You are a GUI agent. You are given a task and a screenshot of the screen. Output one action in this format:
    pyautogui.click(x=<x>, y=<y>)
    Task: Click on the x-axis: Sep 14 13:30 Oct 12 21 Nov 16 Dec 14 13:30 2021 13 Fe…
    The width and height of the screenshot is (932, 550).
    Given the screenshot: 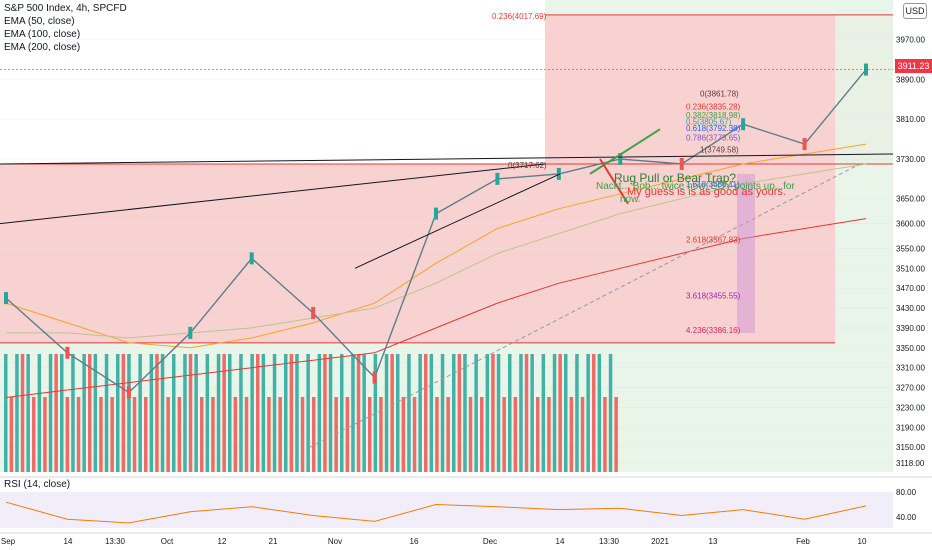 What is the action you would take?
    pyautogui.click(x=466, y=539)
    